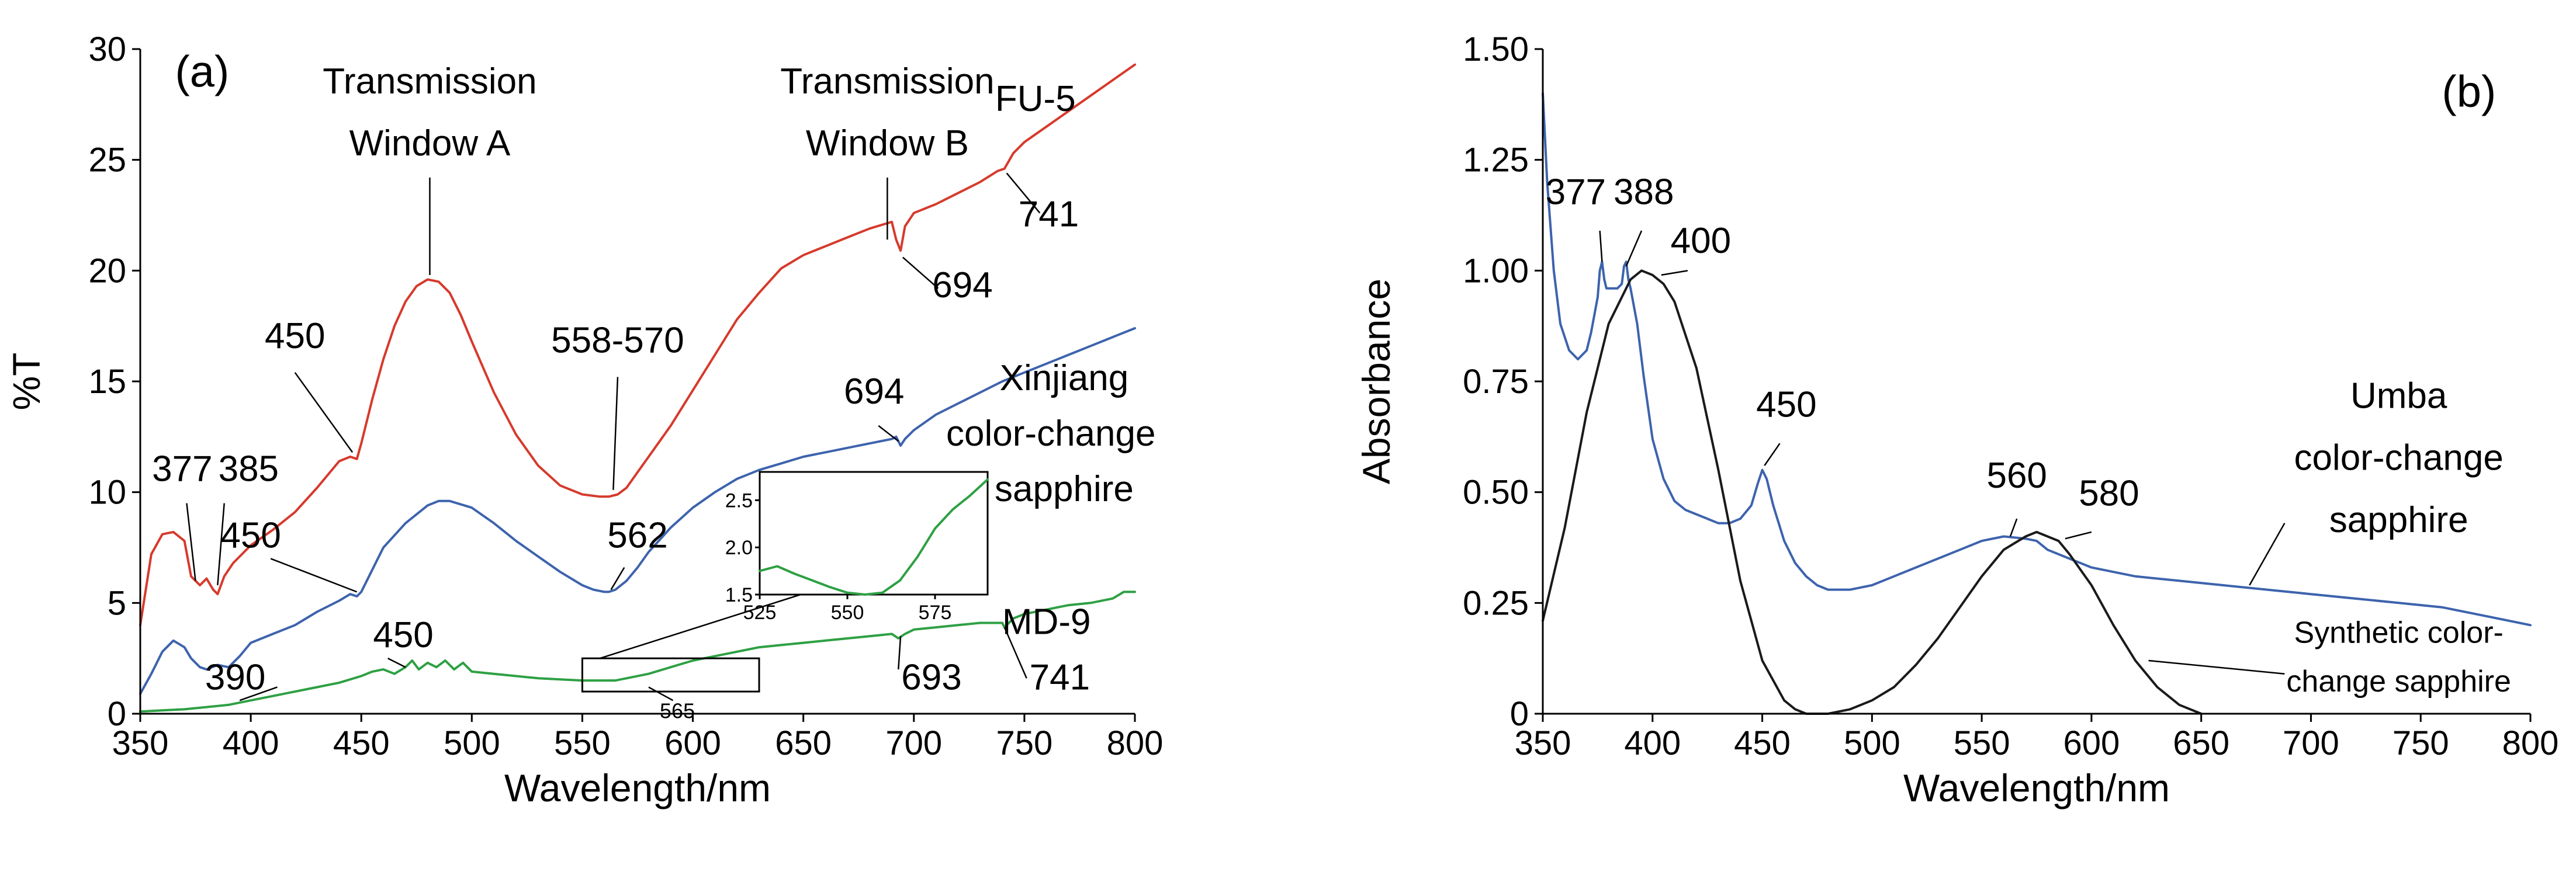 The width and height of the screenshot is (2576, 872). What do you see at coordinates (760, 613) in the screenshot?
I see `inset-x-tick-label: 525` at bounding box center [760, 613].